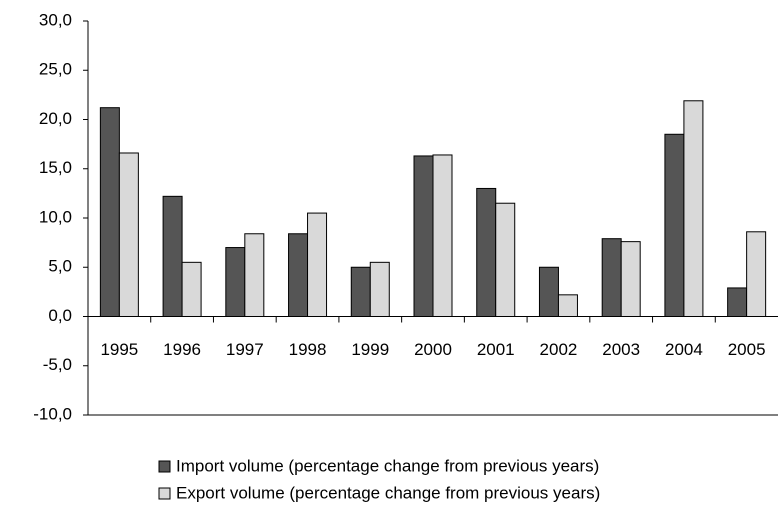 This screenshot has width=778, height=517. I want to click on y-tick-label: 20,0, so click(55, 118).